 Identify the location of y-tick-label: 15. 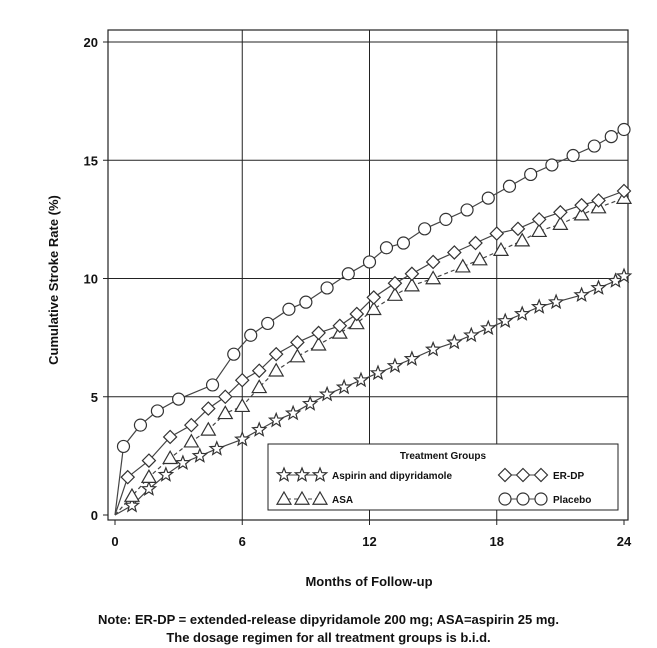
(91, 160).